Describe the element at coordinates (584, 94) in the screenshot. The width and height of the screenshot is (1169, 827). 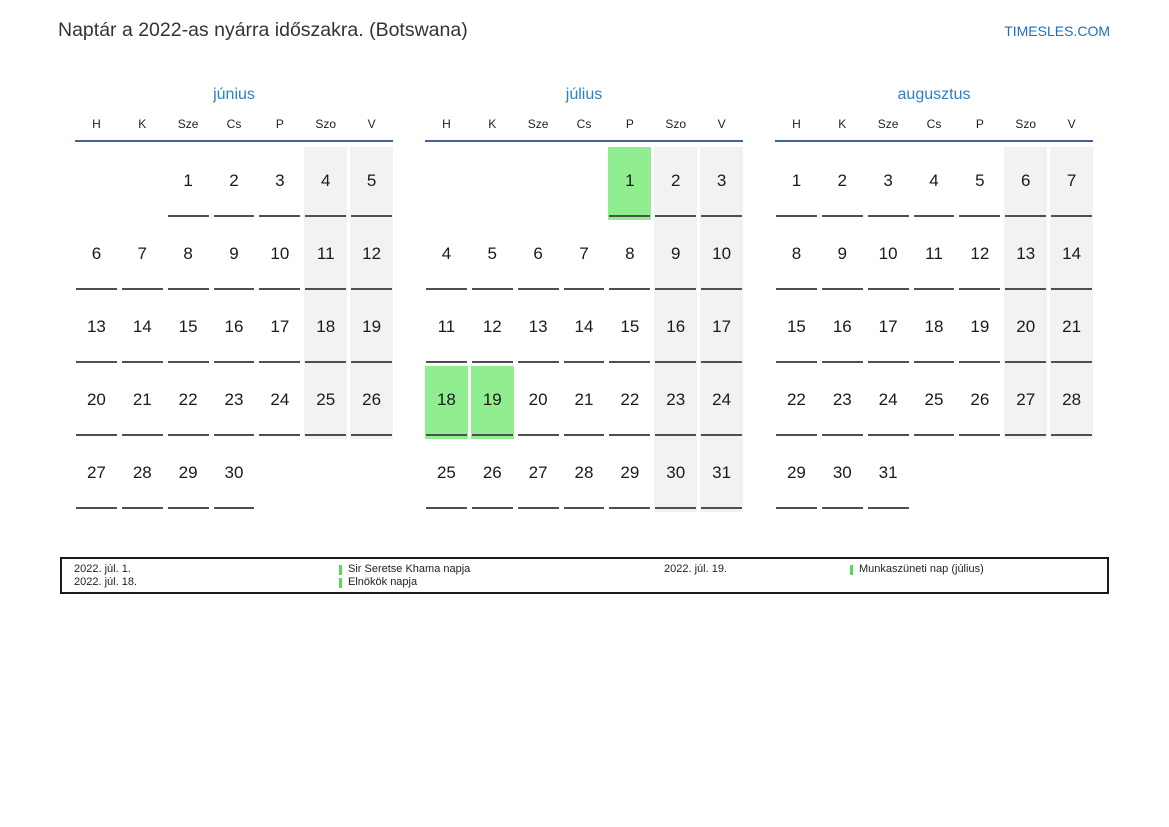
I see `month-title: július` at that location.